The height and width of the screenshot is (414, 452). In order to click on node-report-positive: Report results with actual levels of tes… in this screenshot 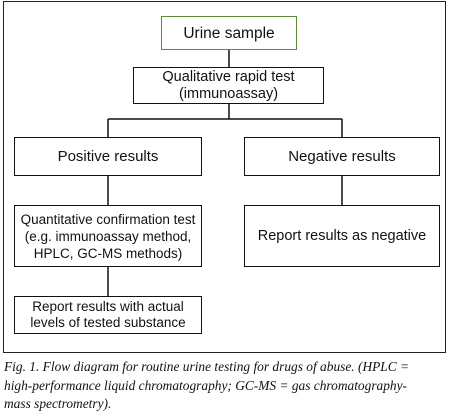, I will do `click(108, 315)`.